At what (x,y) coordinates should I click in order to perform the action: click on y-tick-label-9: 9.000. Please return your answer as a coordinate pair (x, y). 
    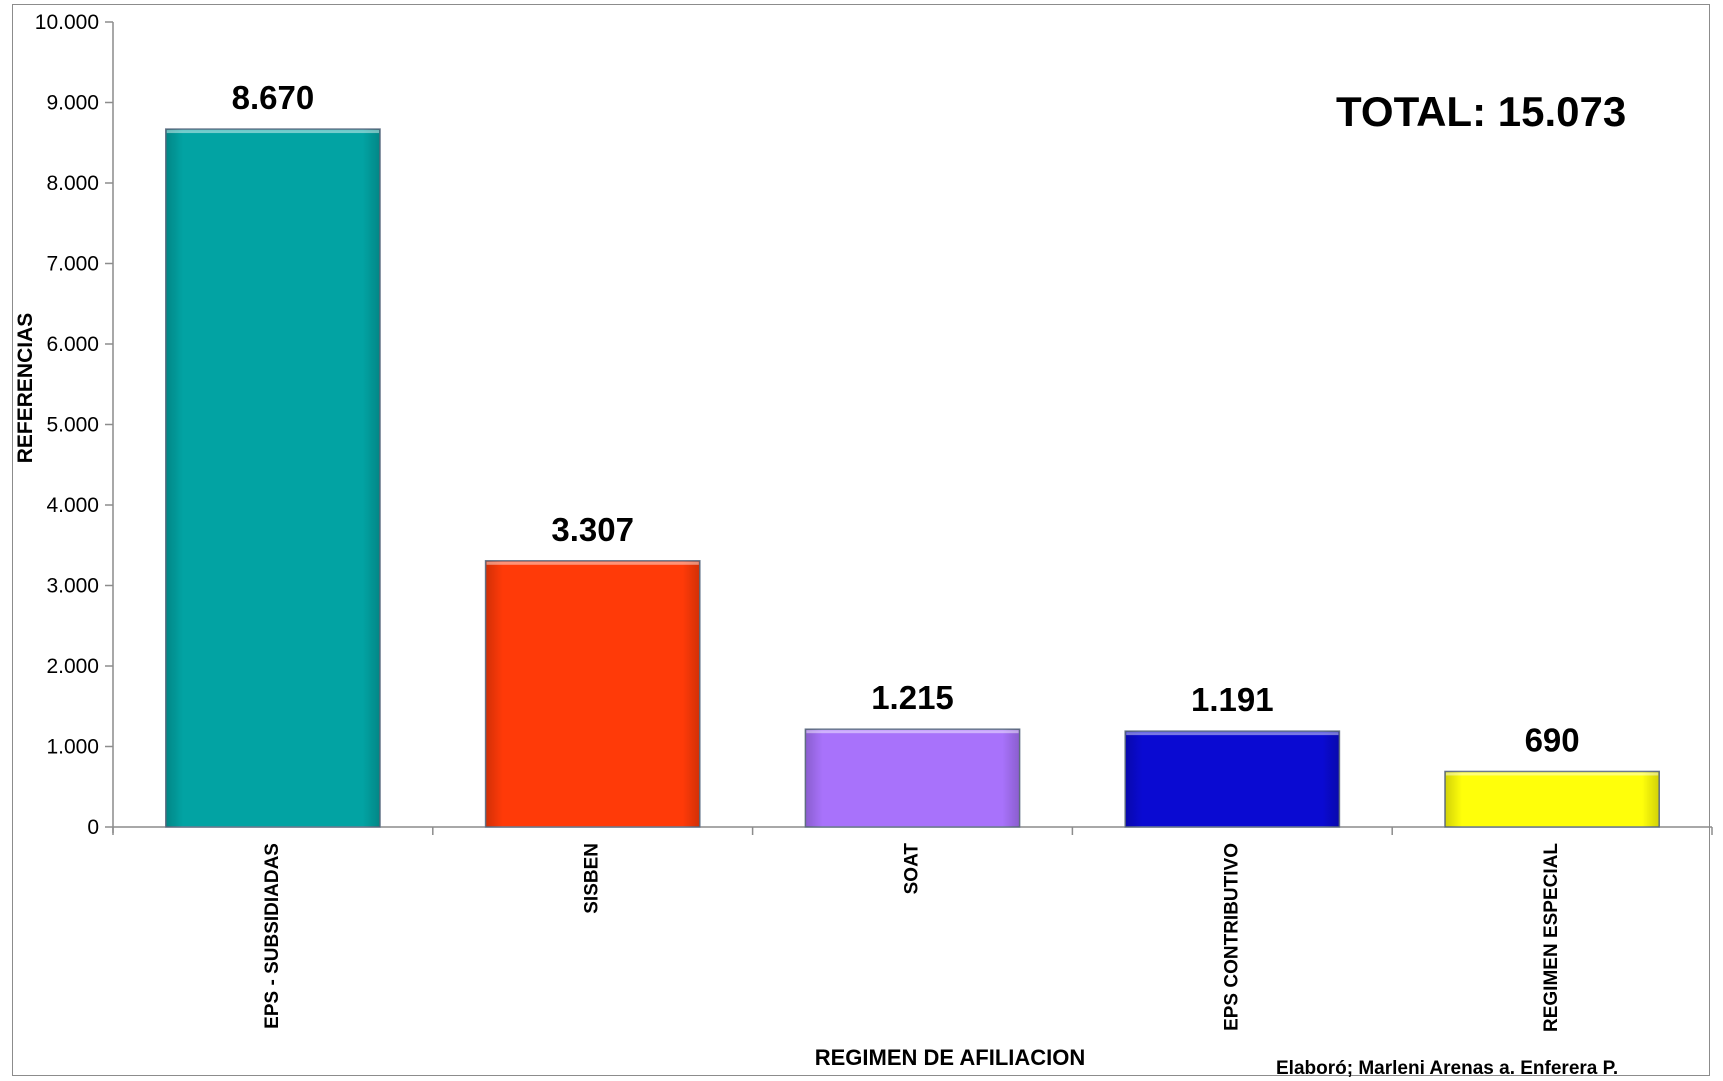
    Looking at the image, I should click on (72, 103).